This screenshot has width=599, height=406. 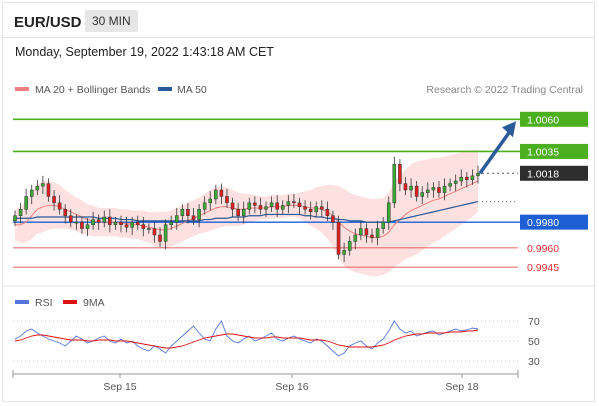 What do you see at coordinates (192, 90) in the screenshot?
I see `legend-ma50-label: MA 50` at bounding box center [192, 90].